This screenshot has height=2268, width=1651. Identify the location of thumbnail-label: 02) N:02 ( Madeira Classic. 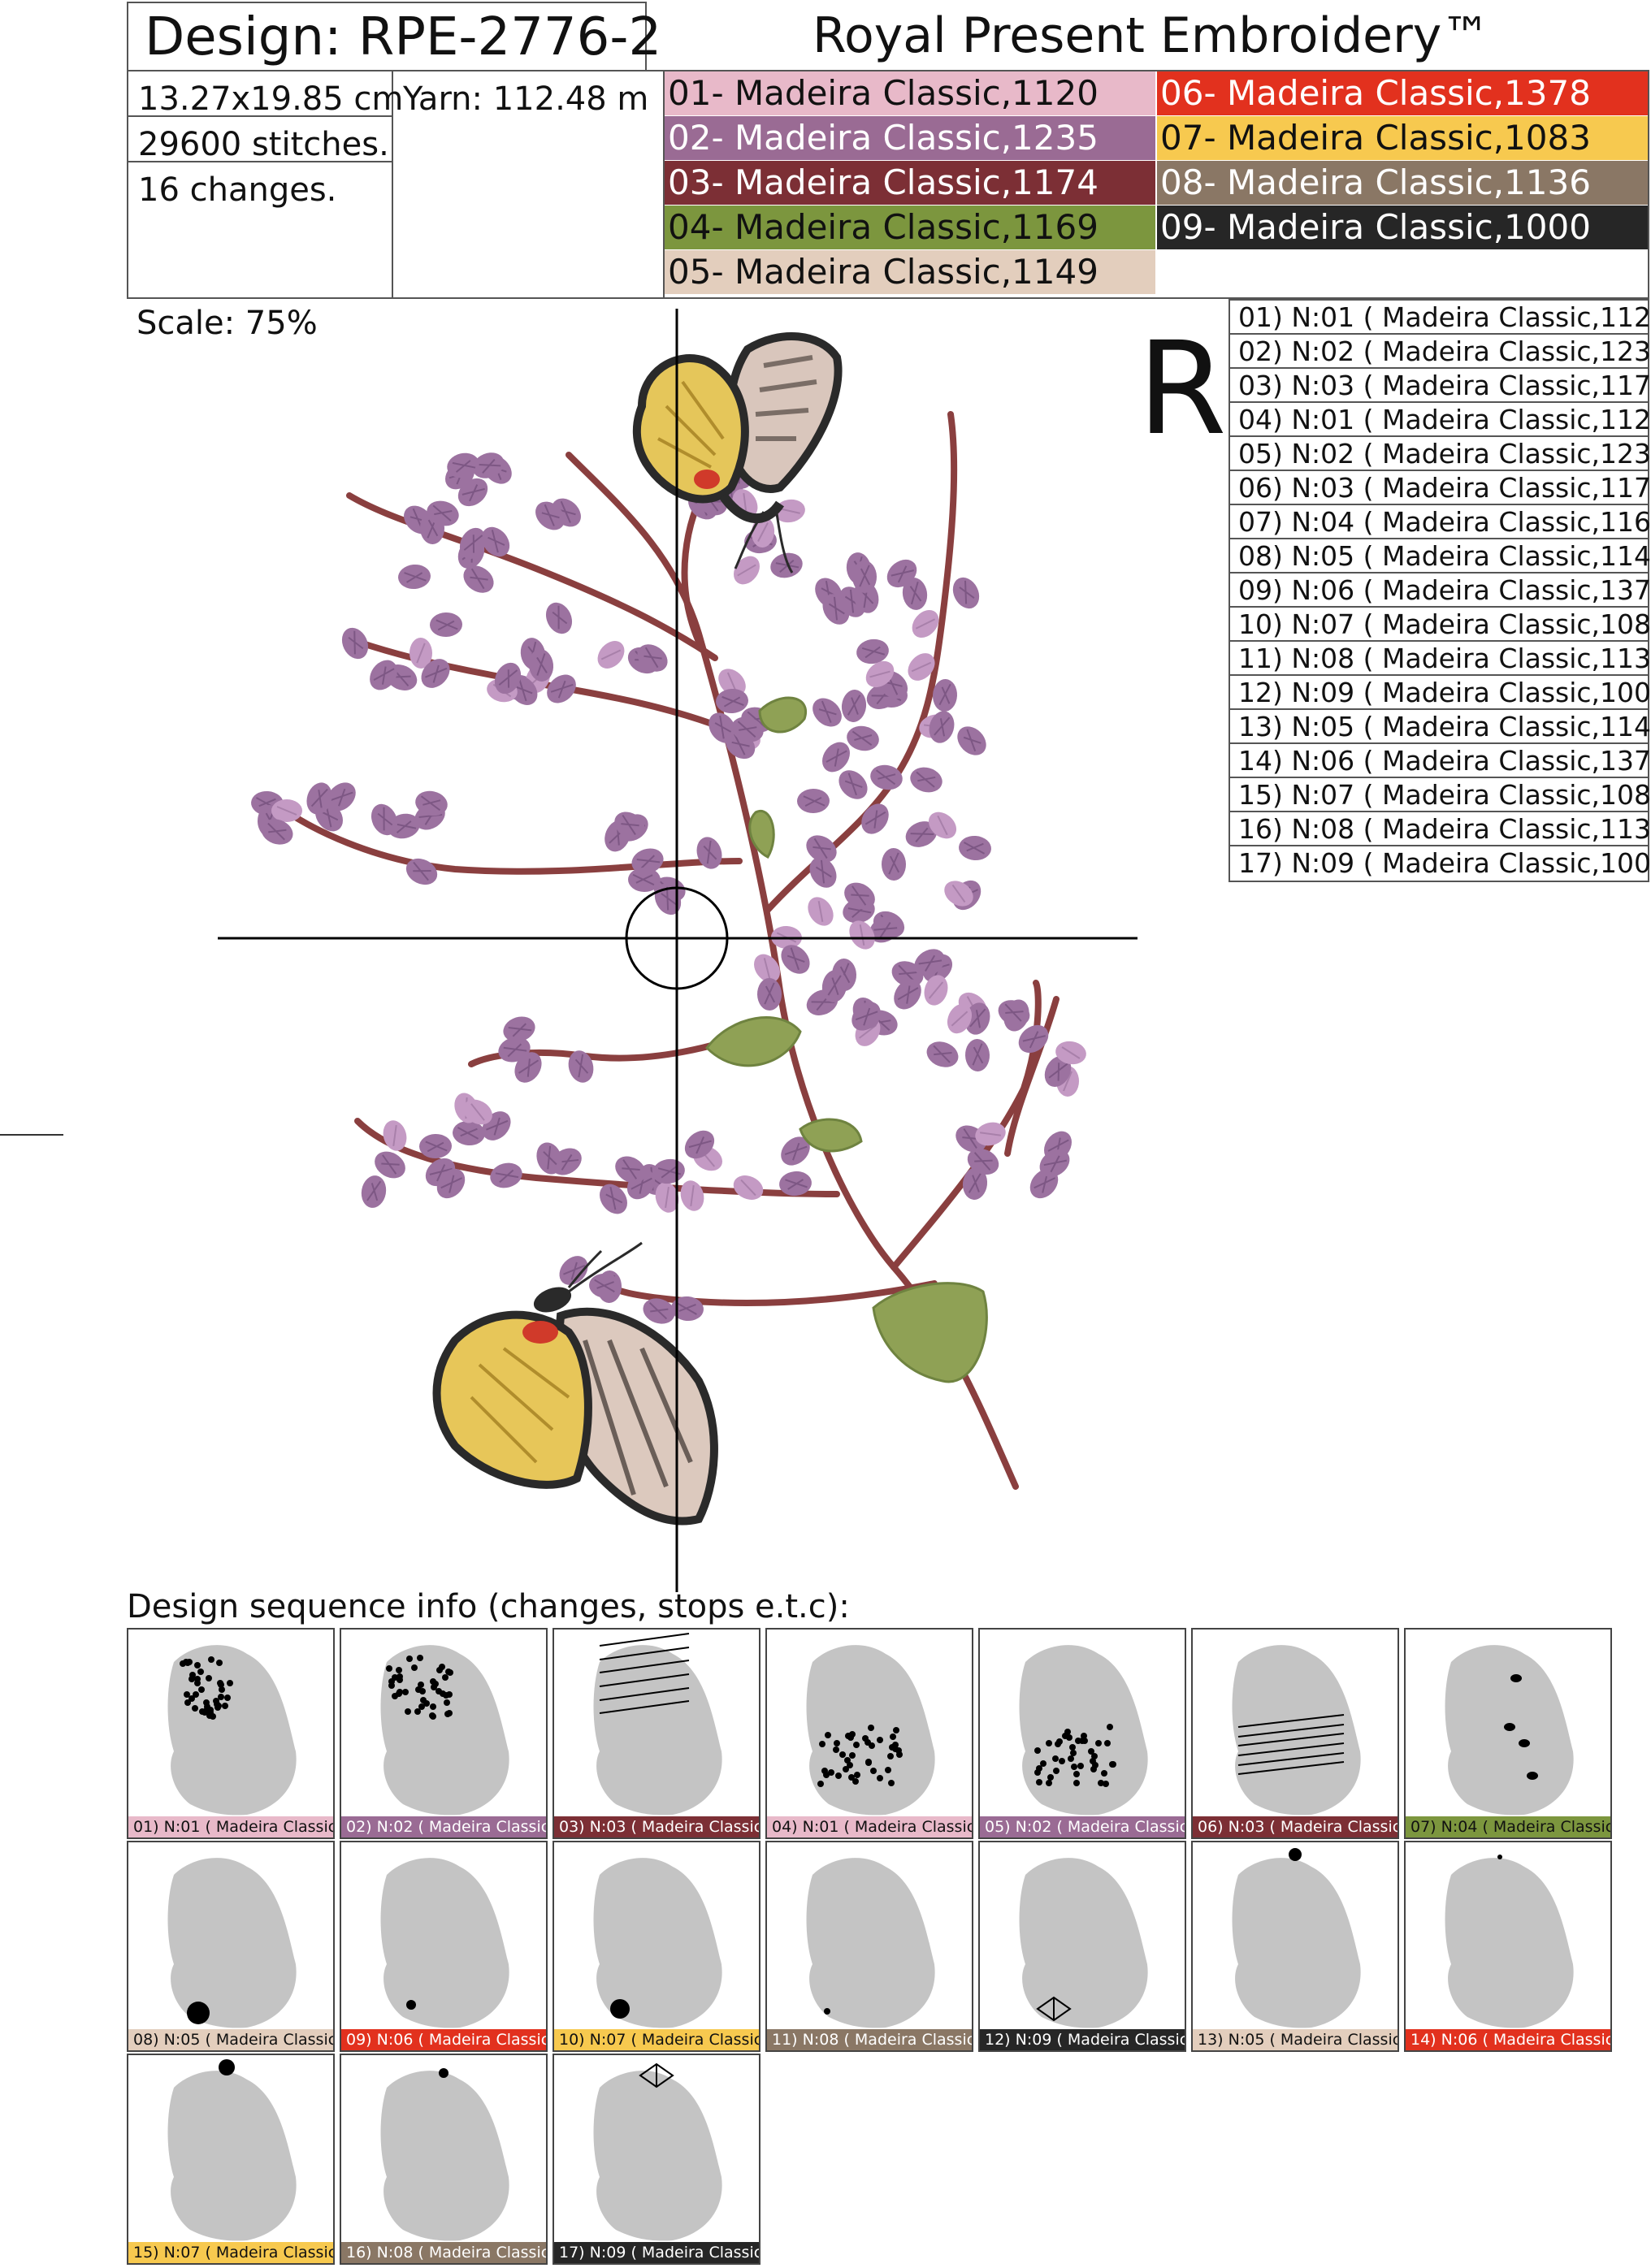
(444, 1827).